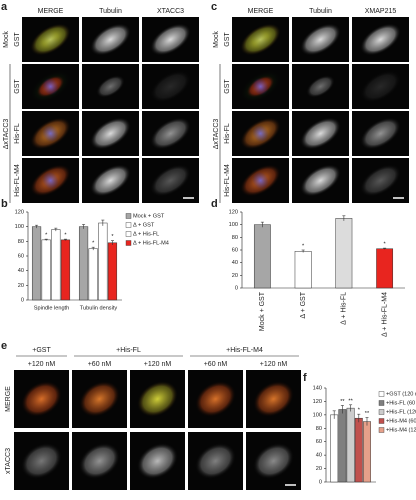 This screenshot has height=500, width=416. Describe the element at coordinates (4, 7) in the screenshot. I see `panel-letter: a` at that location.